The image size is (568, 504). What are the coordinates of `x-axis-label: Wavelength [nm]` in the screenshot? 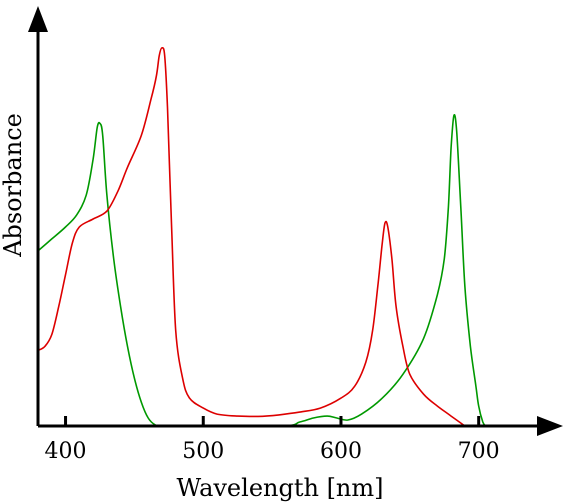 It's located at (279, 488).